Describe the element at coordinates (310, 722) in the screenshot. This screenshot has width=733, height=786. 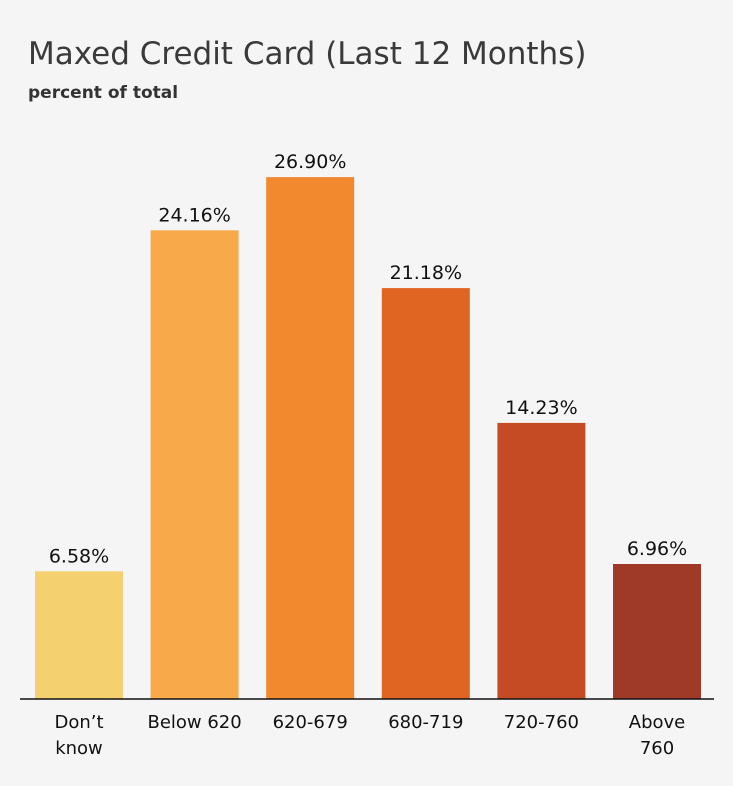
I see `x-tick-label: 620-679` at that location.